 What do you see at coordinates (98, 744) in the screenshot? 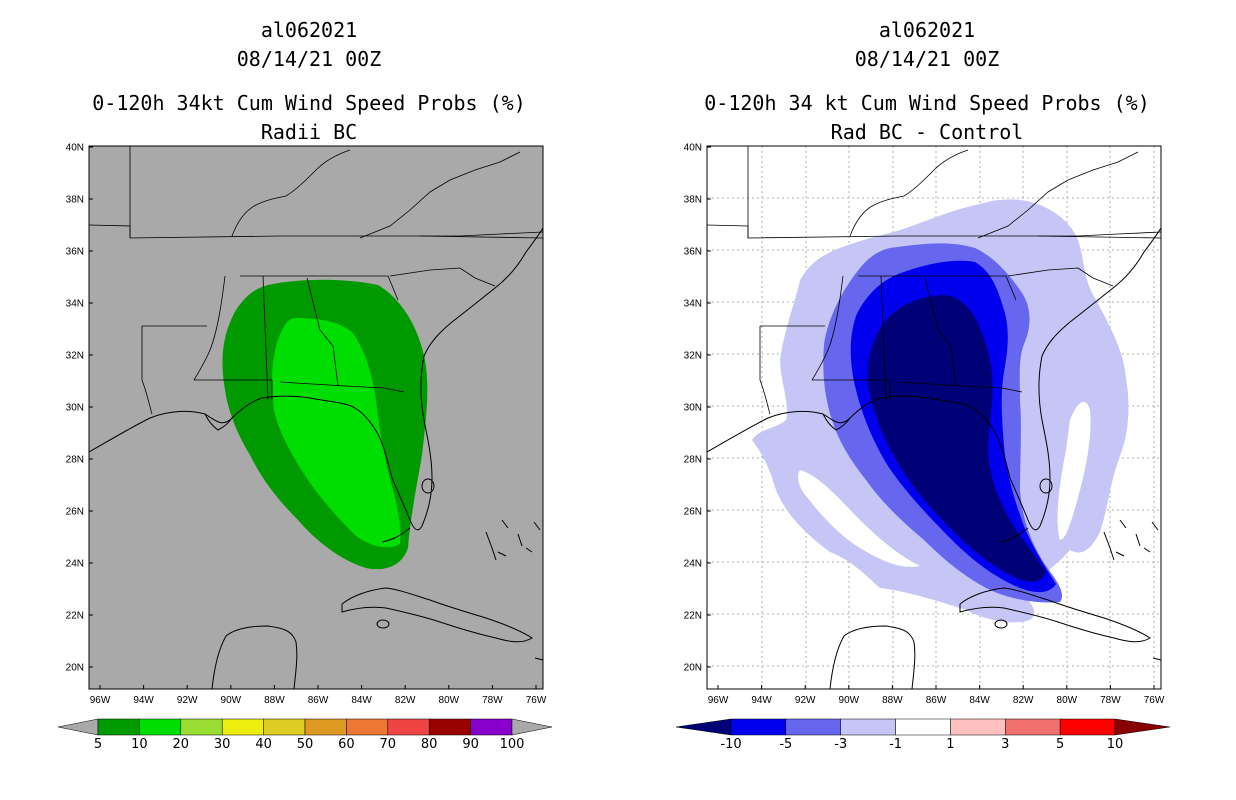
I see `left-colorbar-label: 5` at bounding box center [98, 744].